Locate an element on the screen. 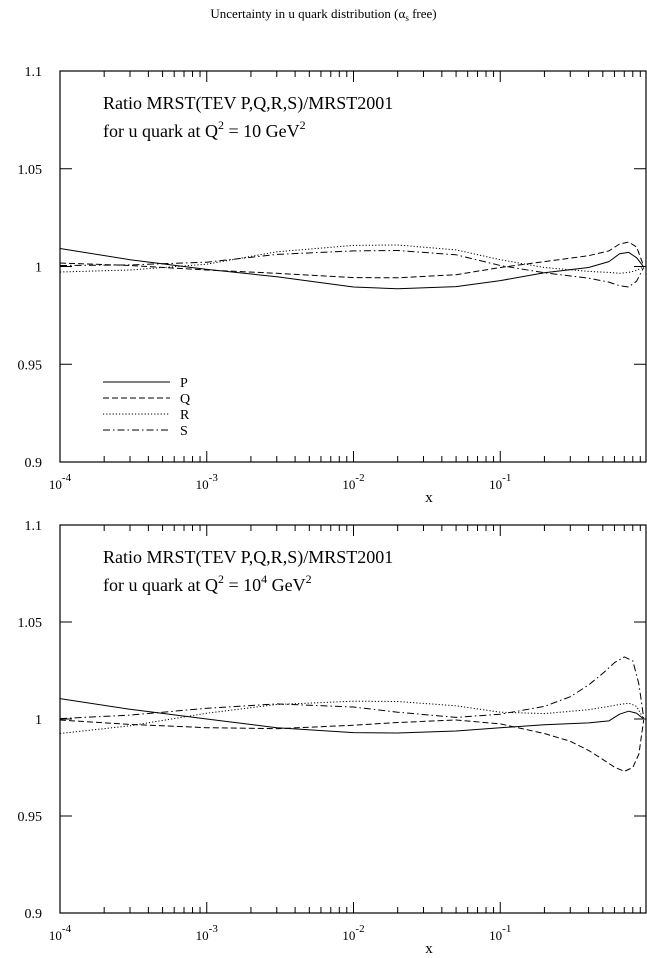  annotation-superscript: 4 is located at coordinates (264, 579).